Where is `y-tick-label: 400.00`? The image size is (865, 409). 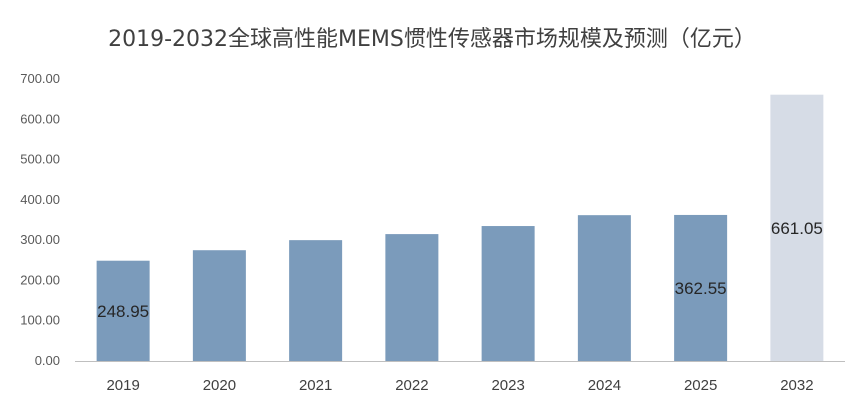 y-tick-label: 400.00 is located at coordinates (40, 199).